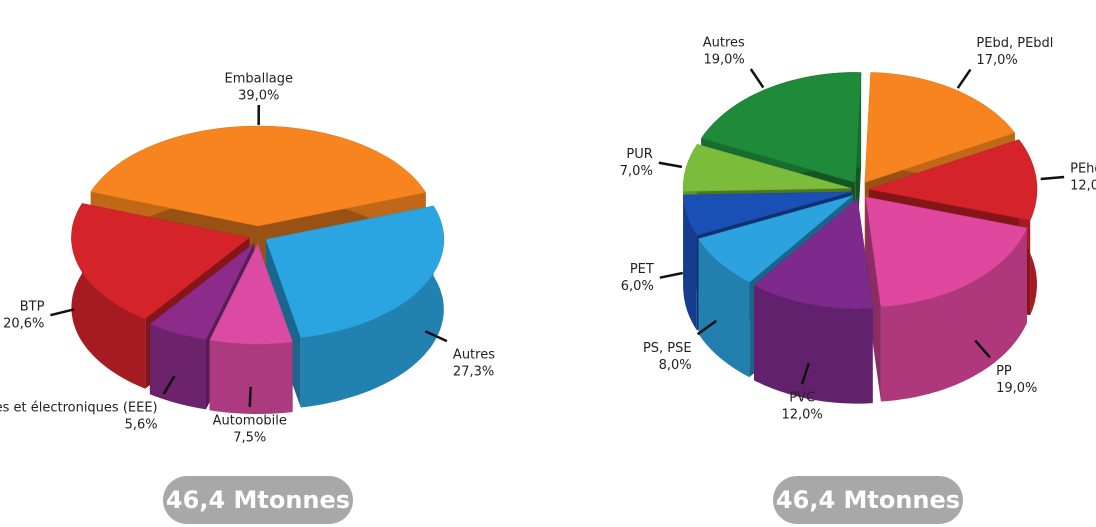 Image resolution: width=1096 pixels, height=527 pixels. Describe the element at coordinates (667, 348) in the screenshot. I see `slice-label: PS, PSE` at that location.